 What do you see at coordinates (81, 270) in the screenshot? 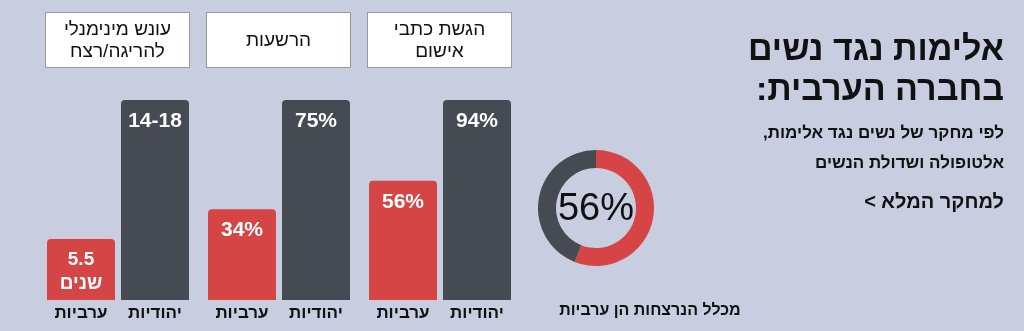
I see `data-label: 5.5 שנים` at bounding box center [81, 270].